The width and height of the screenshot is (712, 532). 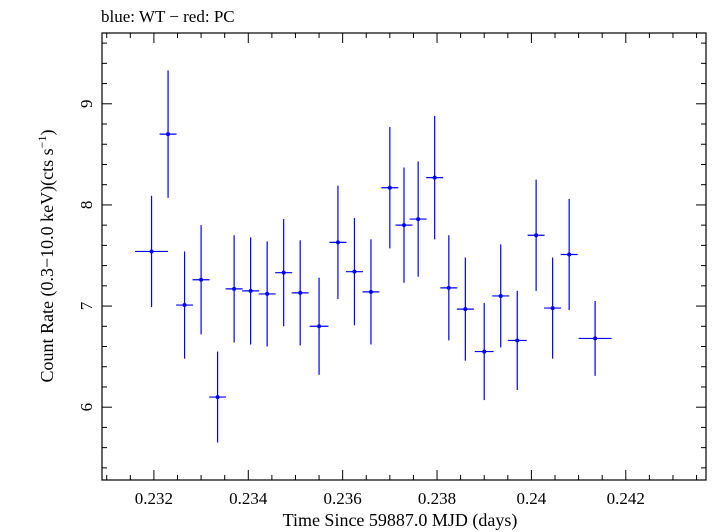 I want to click on y-axis-label-exponent: −1, so click(x=42, y=142).